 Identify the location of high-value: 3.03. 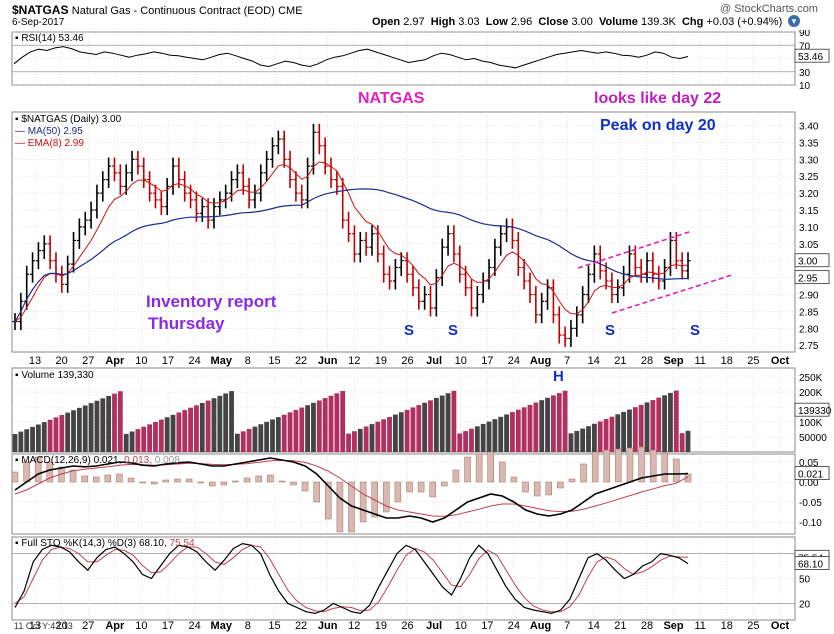
(469, 22).